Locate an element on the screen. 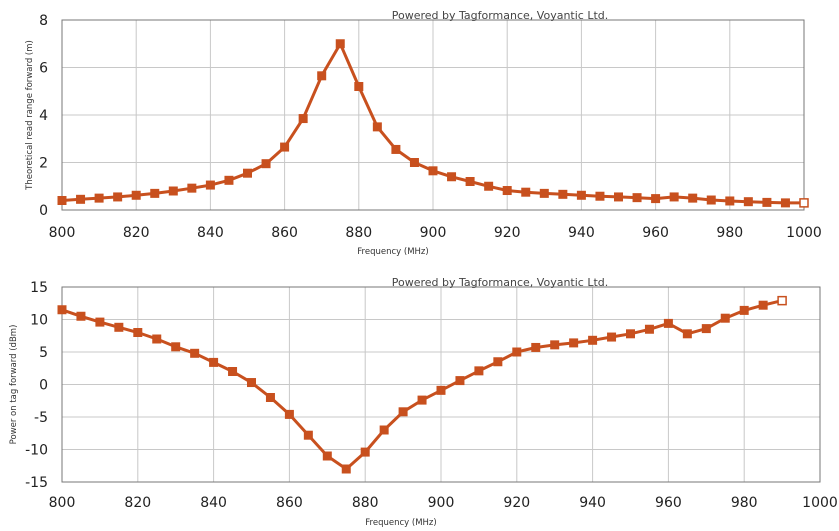 The height and width of the screenshot is (531, 839). tag-power-y-ticks: 15 10 5 0 -5 -10 -15 is located at coordinates (36, 385).